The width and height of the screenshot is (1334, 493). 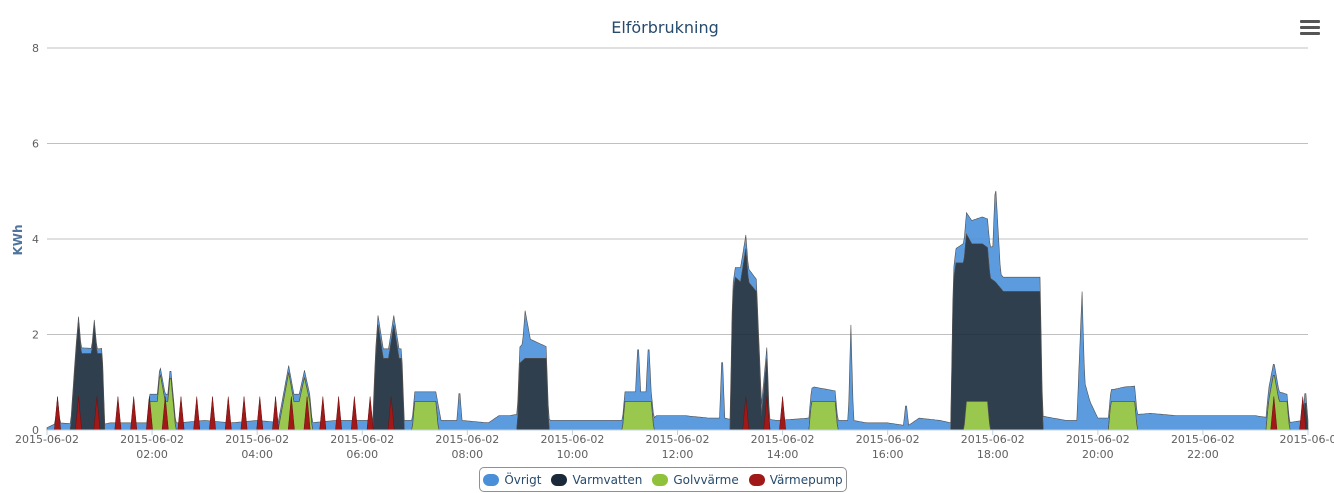 What do you see at coordinates (665, 27) in the screenshot?
I see `chart-title: Elförbrukning` at bounding box center [665, 27].